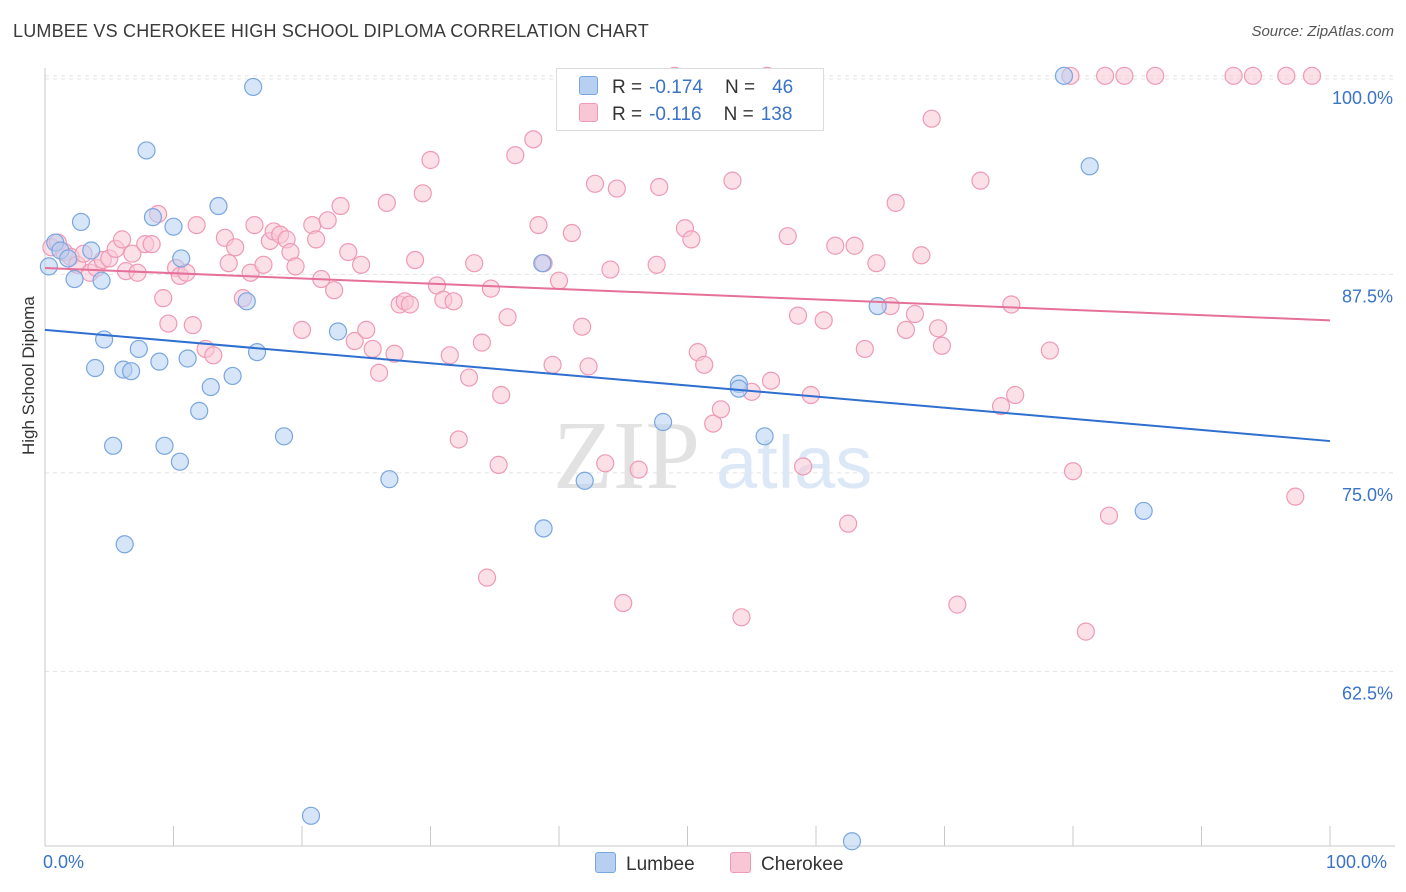  I want to click on watermark: ZIP atlas, so click(712, 456).